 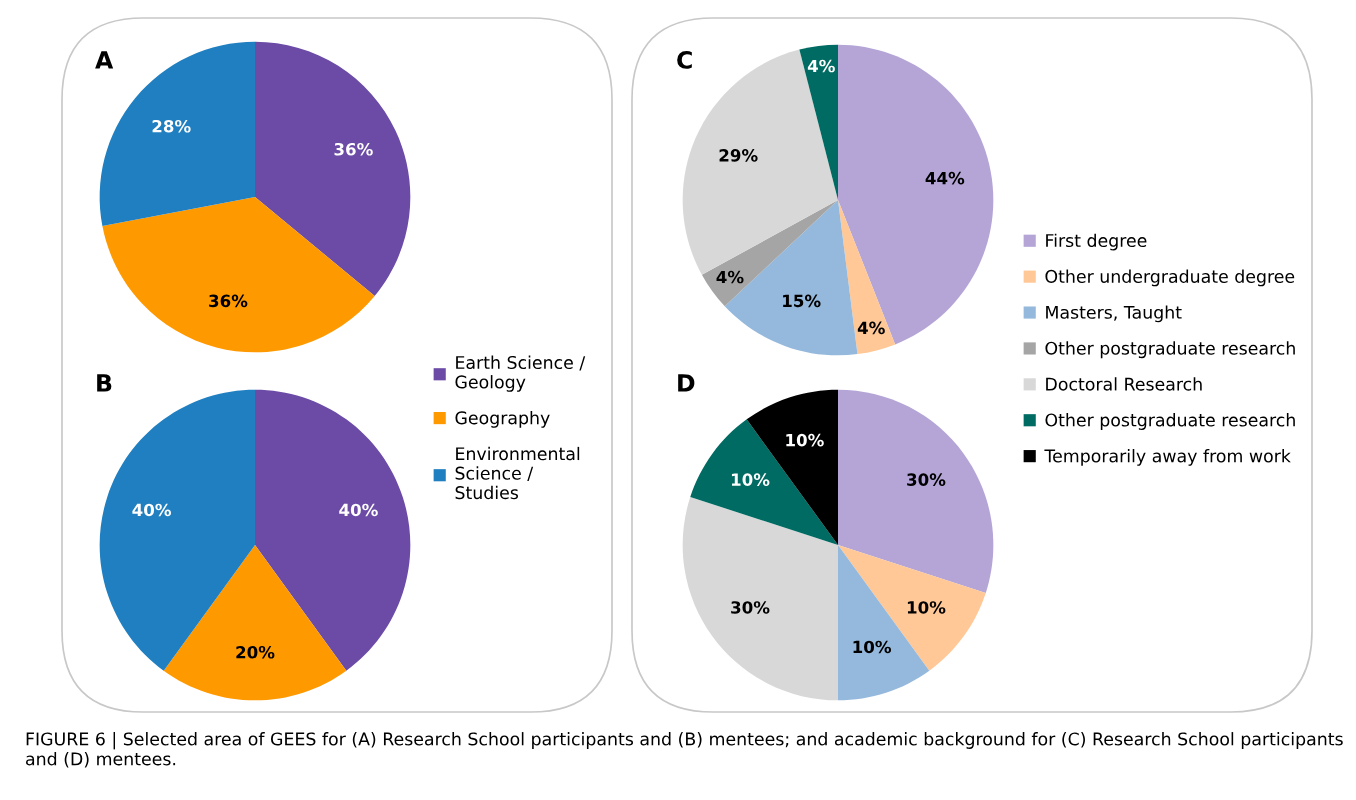 I want to click on chart-title: B, so click(x=104, y=383).